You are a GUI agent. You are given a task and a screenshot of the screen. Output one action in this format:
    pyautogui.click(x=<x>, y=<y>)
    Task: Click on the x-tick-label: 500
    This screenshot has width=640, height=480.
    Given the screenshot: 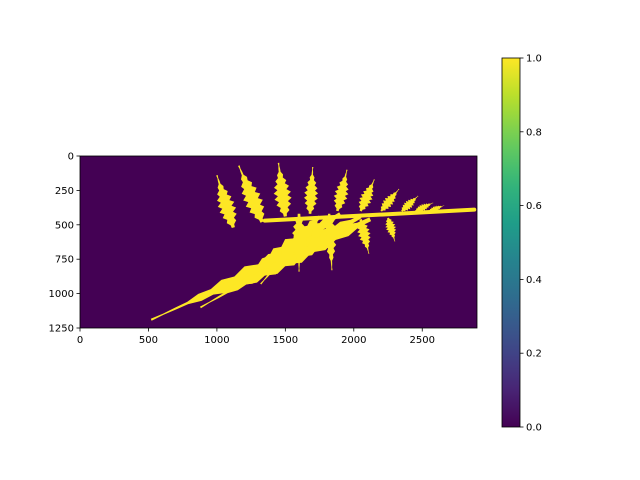 What is the action you would take?
    pyautogui.click(x=148, y=340)
    